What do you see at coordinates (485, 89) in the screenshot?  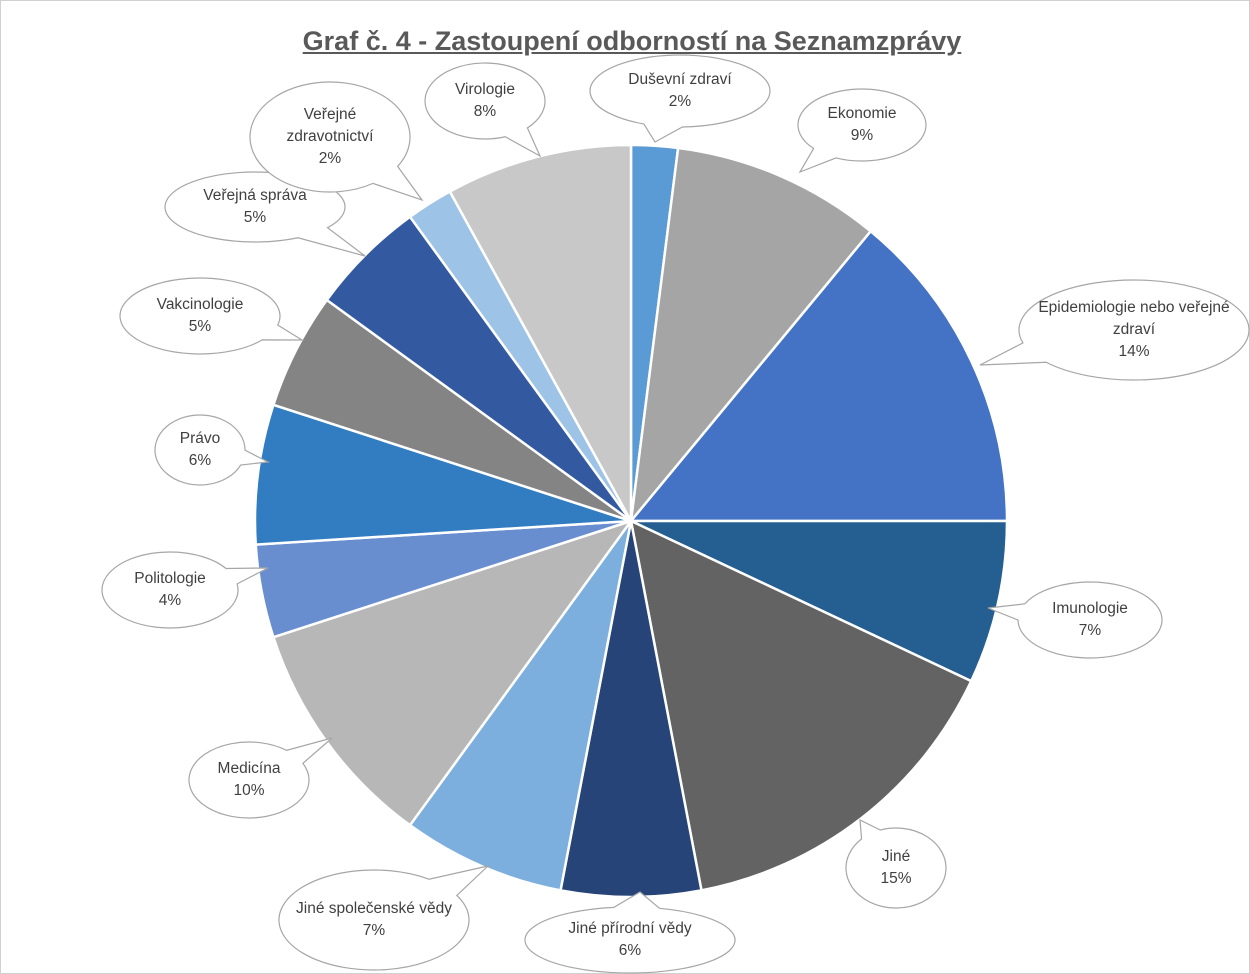 I see `category-label: Virologie` at bounding box center [485, 89].